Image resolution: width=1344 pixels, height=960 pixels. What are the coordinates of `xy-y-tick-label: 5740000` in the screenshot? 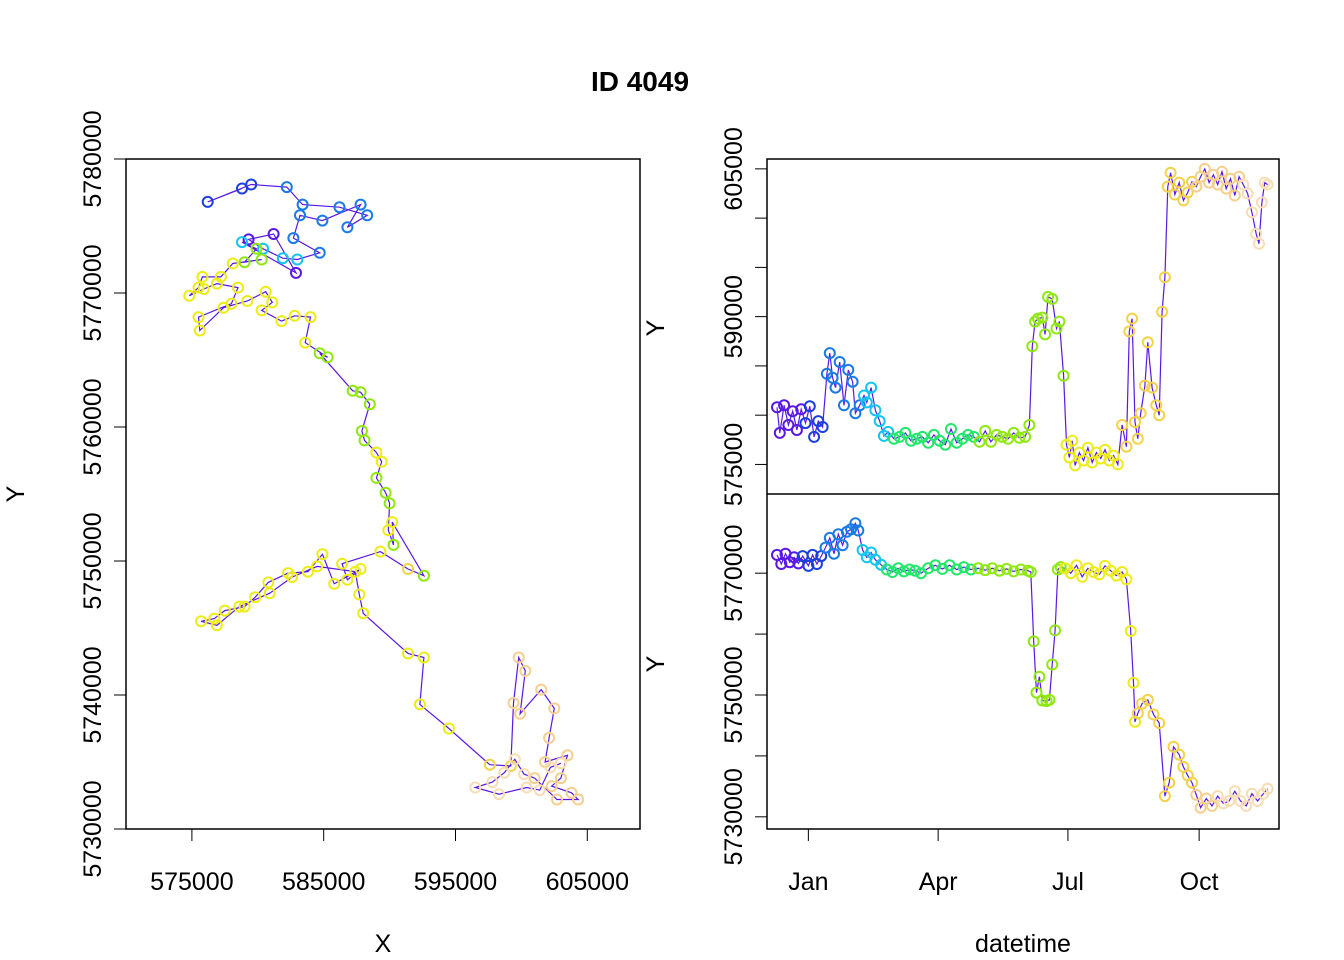 It's located at (93, 694).